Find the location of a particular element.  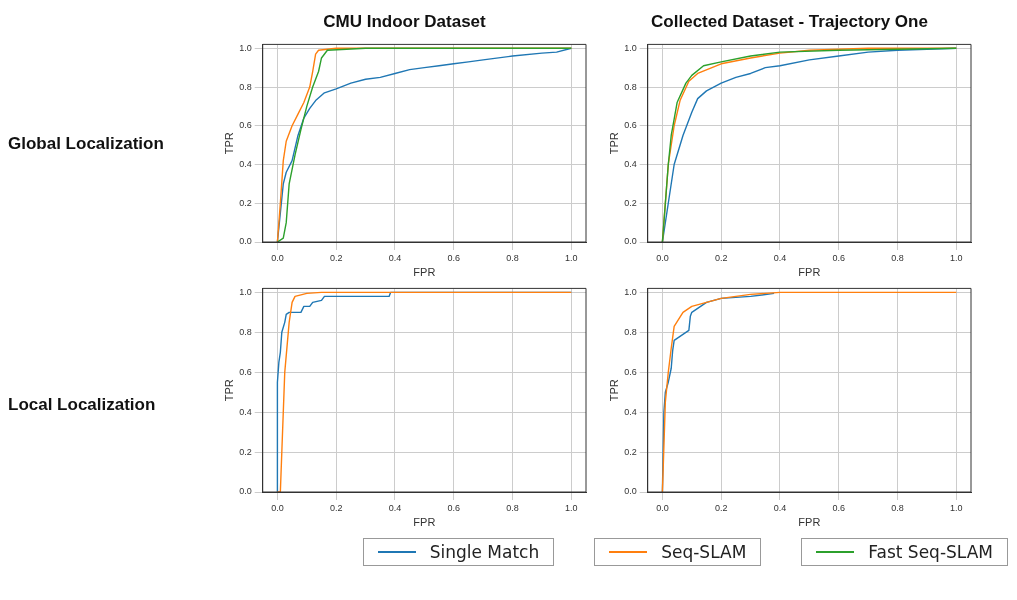

chart-title: Collected Dataset - Trajectory One is located at coordinates (789, 21).